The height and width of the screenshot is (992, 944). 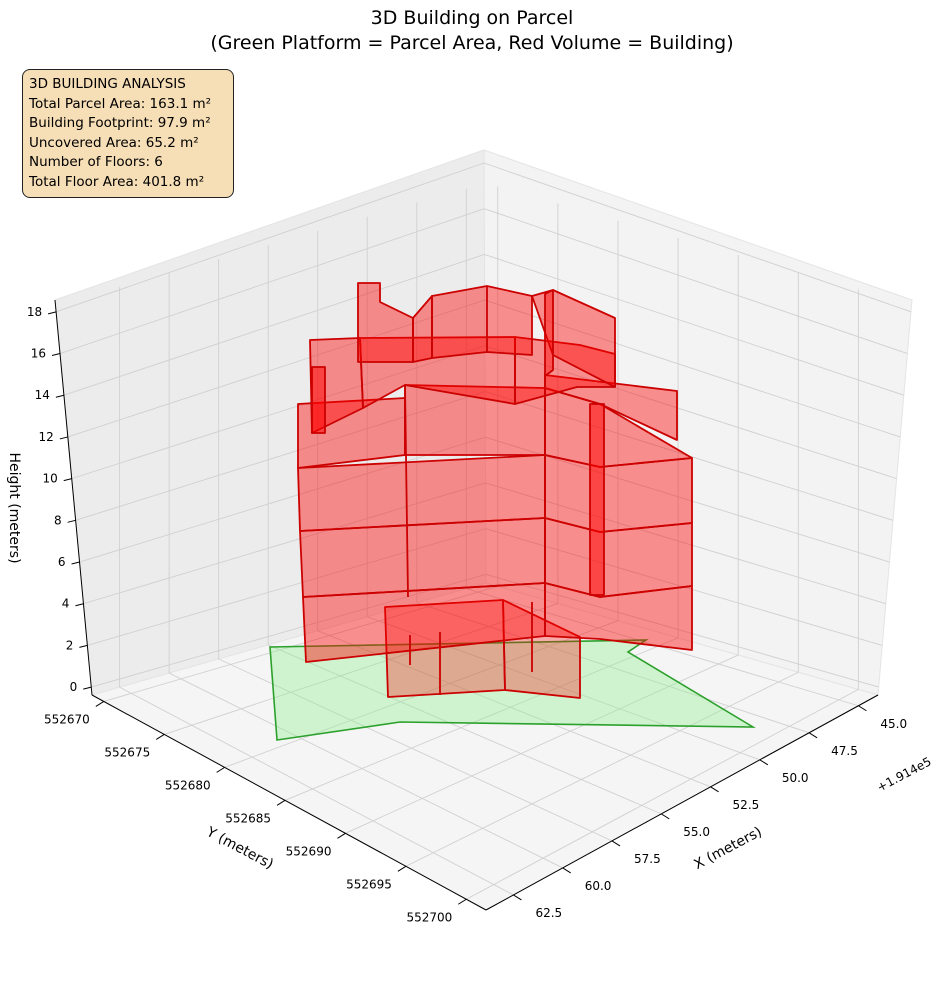 I want to click on x-tick-label: 62.5, so click(x=548, y=913).